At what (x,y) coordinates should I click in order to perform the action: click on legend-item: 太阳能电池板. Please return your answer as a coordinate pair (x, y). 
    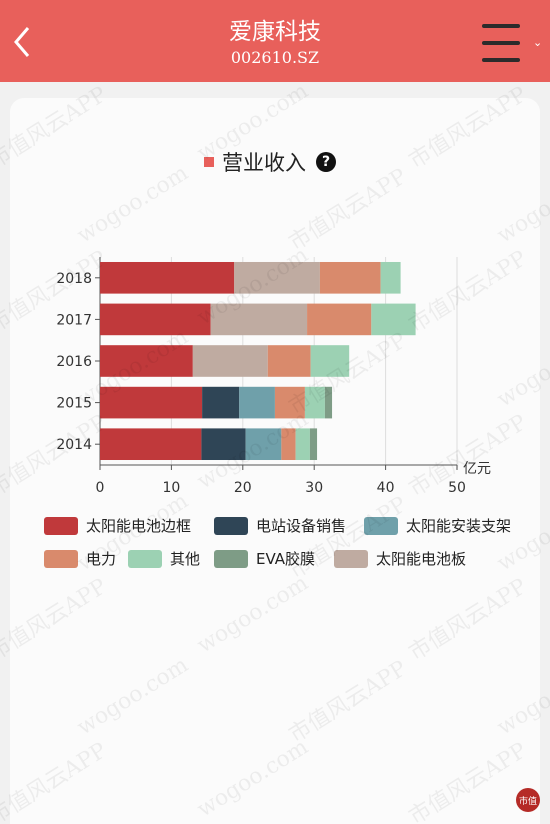
    Looking at the image, I should click on (400, 558).